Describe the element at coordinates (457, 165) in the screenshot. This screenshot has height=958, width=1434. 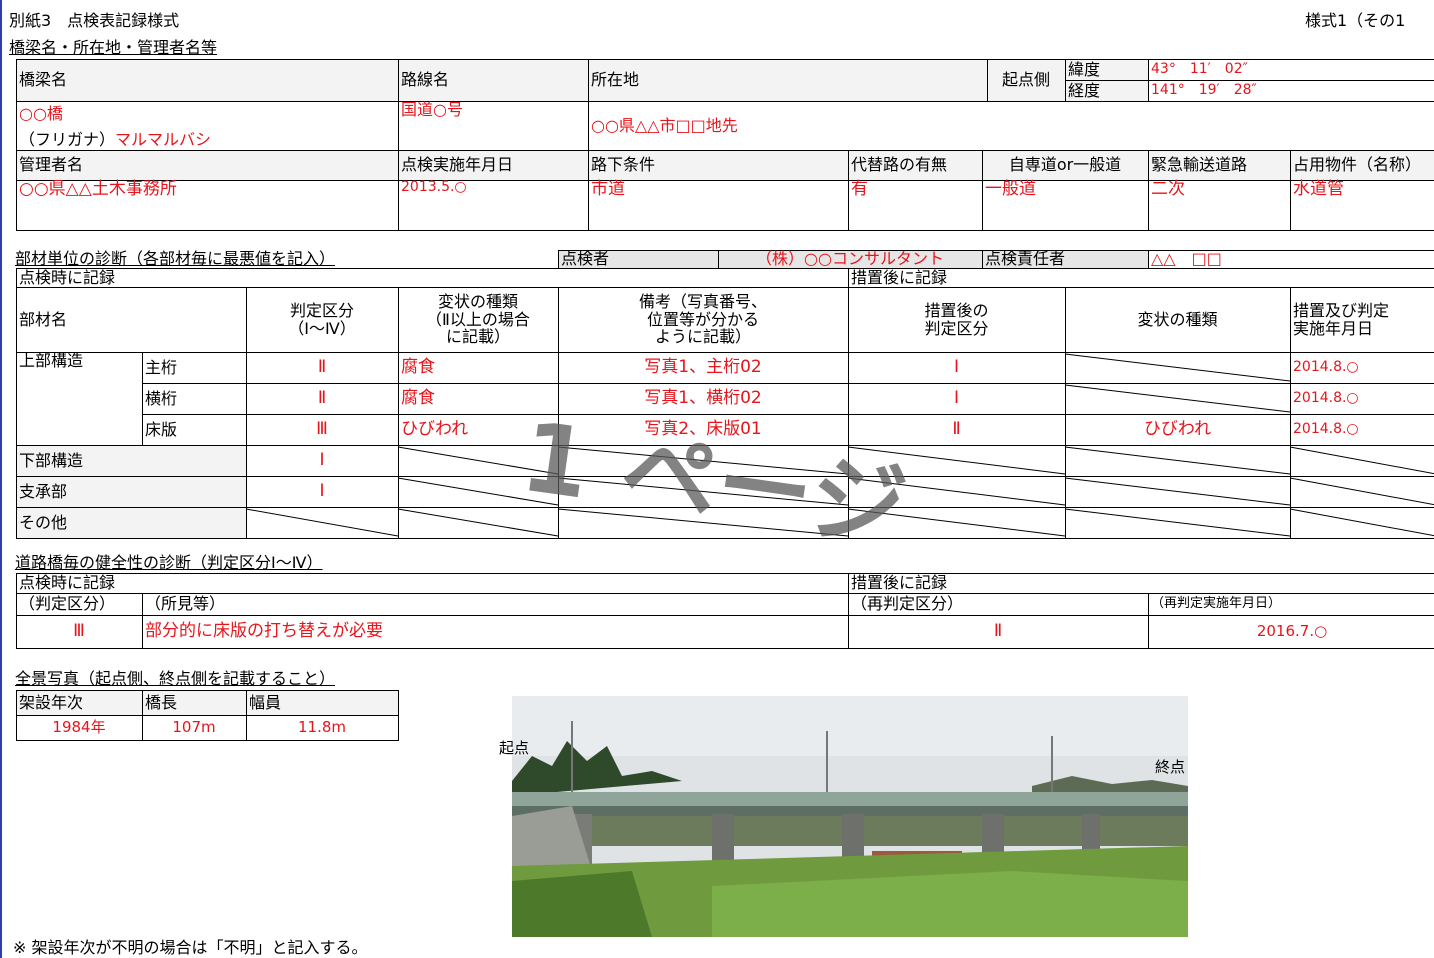
I see `cell-text: 点検実施年月日` at that location.